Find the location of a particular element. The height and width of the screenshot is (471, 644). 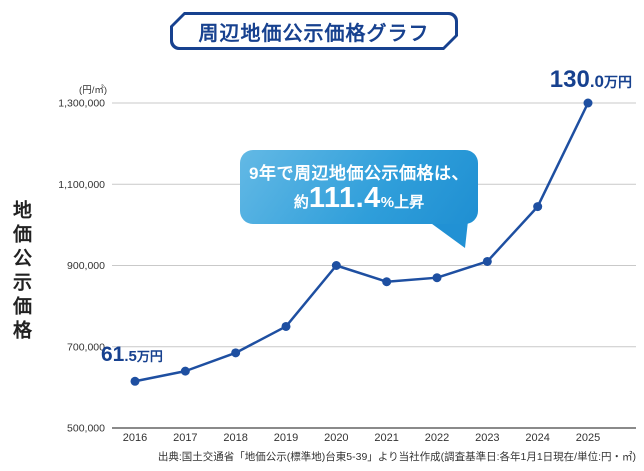

y-tick-label: 1,100,000 is located at coordinates (81, 185).